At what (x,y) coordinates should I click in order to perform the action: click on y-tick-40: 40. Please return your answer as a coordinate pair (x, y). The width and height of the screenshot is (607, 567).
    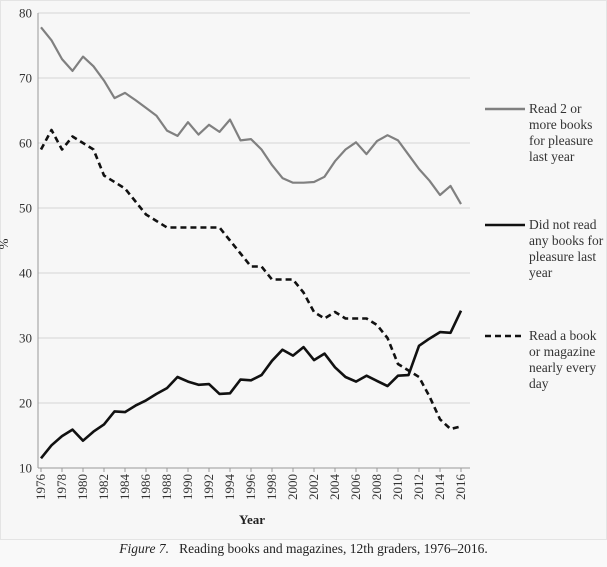
    Looking at the image, I should click on (25, 273).